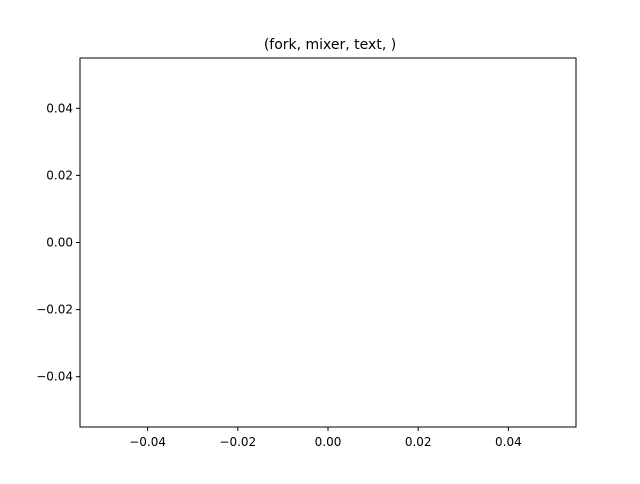  I want to click on x-tick-label: 0.04, so click(508, 442).